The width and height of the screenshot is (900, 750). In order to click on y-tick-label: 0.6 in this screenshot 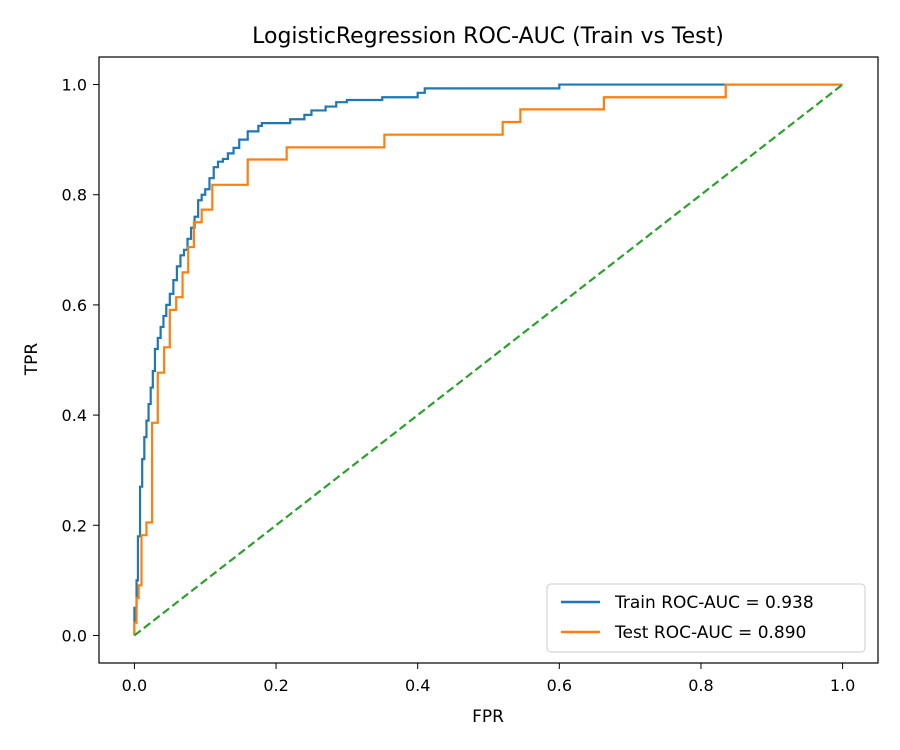, I will do `click(74, 305)`.